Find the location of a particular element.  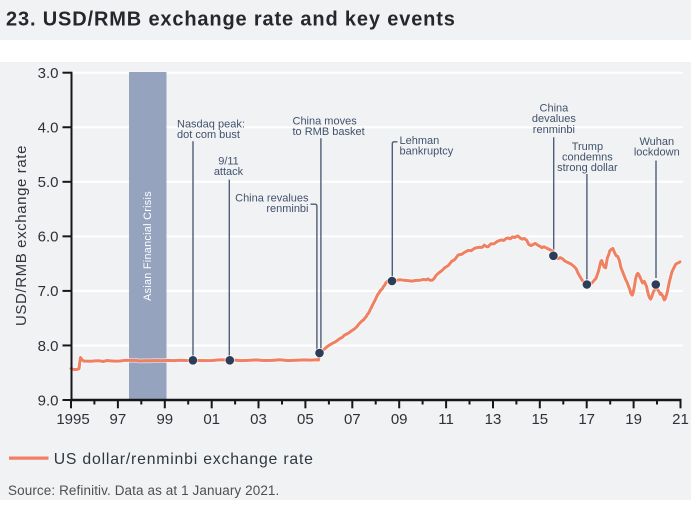

svg-text: 17 is located at coordinates (586, 419).